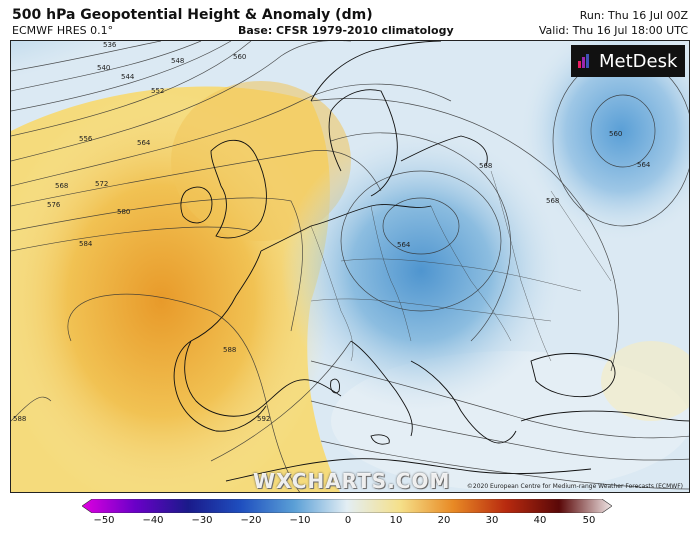 The height and width of the screenshot is (536, 700). I want to click on contour-label-540: 540, so click(103, 68).